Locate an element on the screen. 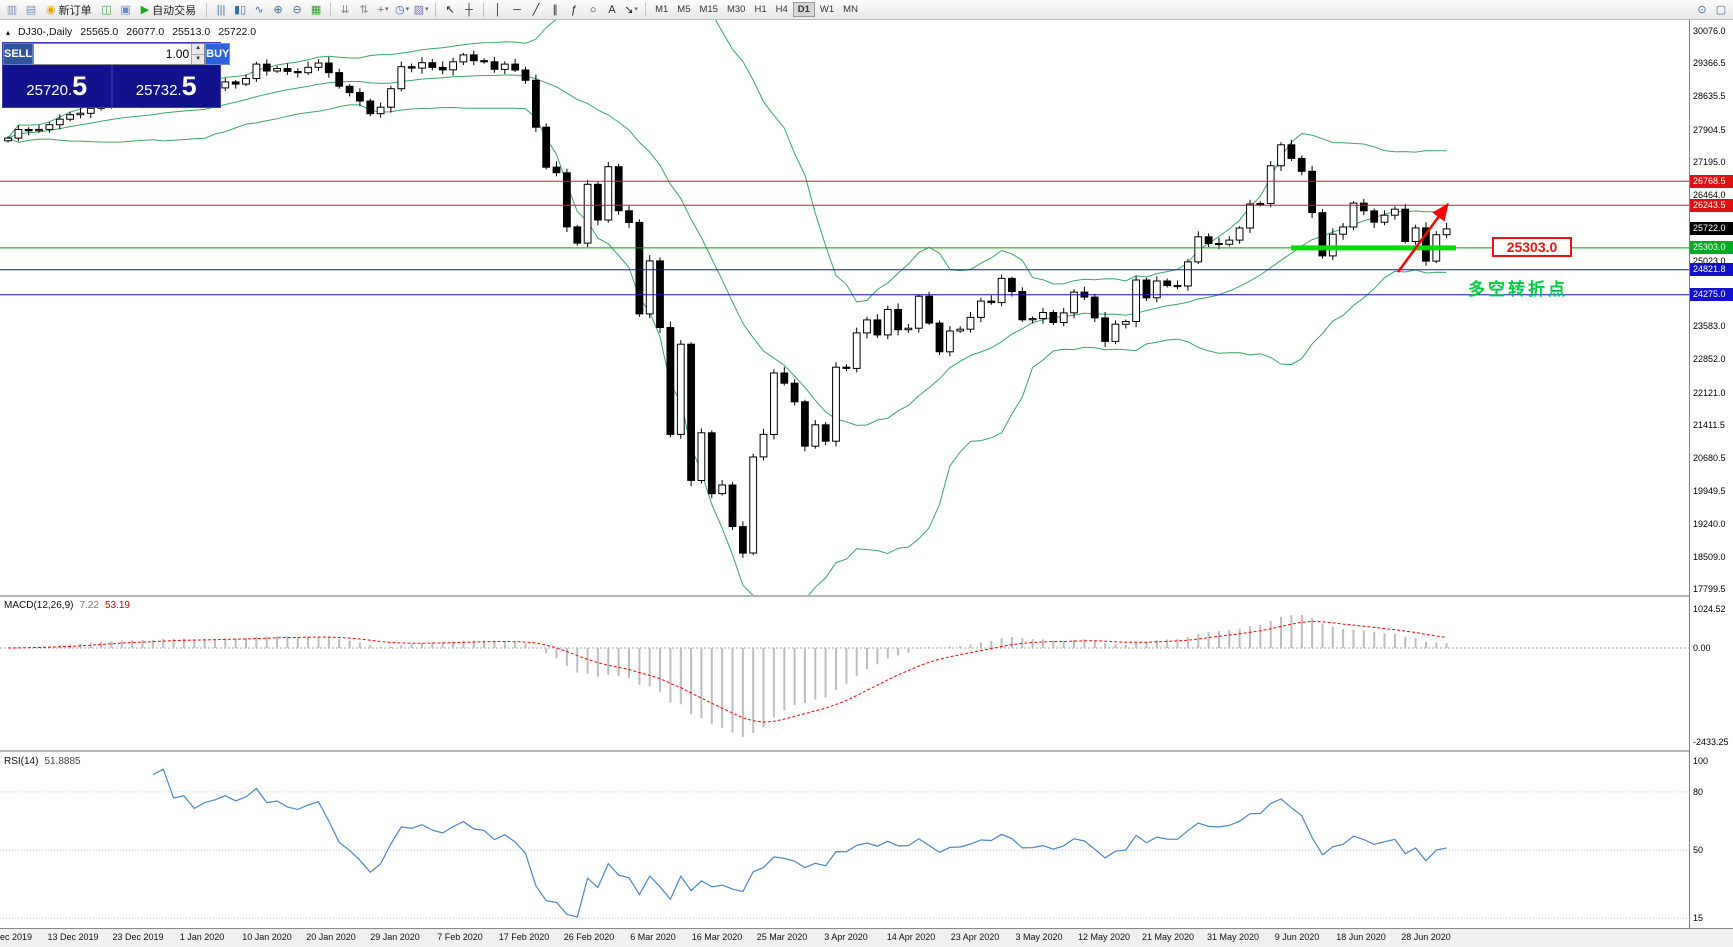 The width and height of the screenshot is (1733, 947). channel-icon: ∥ is located at coordinates (555, 10).